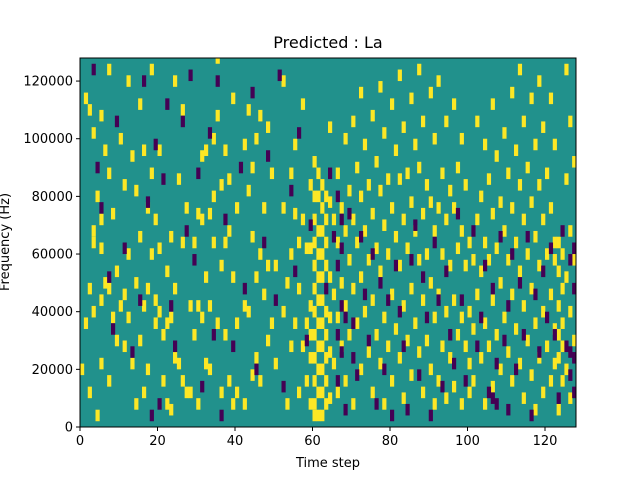  Describe the element at coordinates (312, 441) in the screenshot. I see `x-tick-label: 60` at that location.